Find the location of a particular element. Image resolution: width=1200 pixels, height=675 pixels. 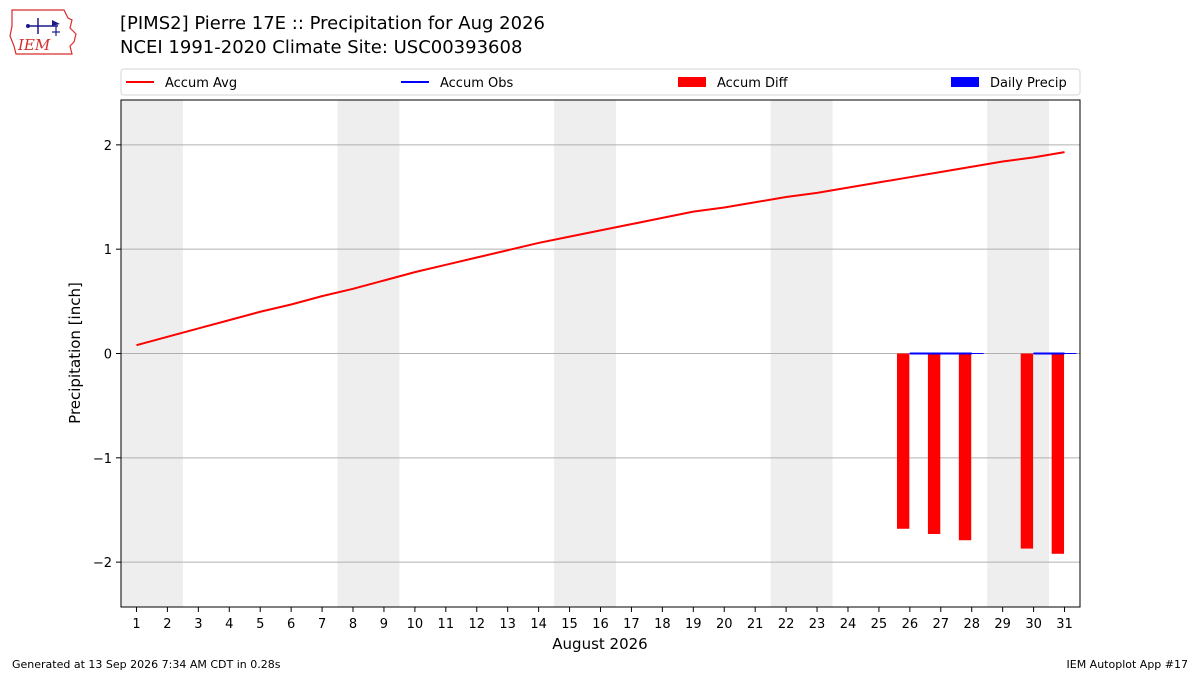

x-tick-label: 4 is located at coordinates (229, 624).